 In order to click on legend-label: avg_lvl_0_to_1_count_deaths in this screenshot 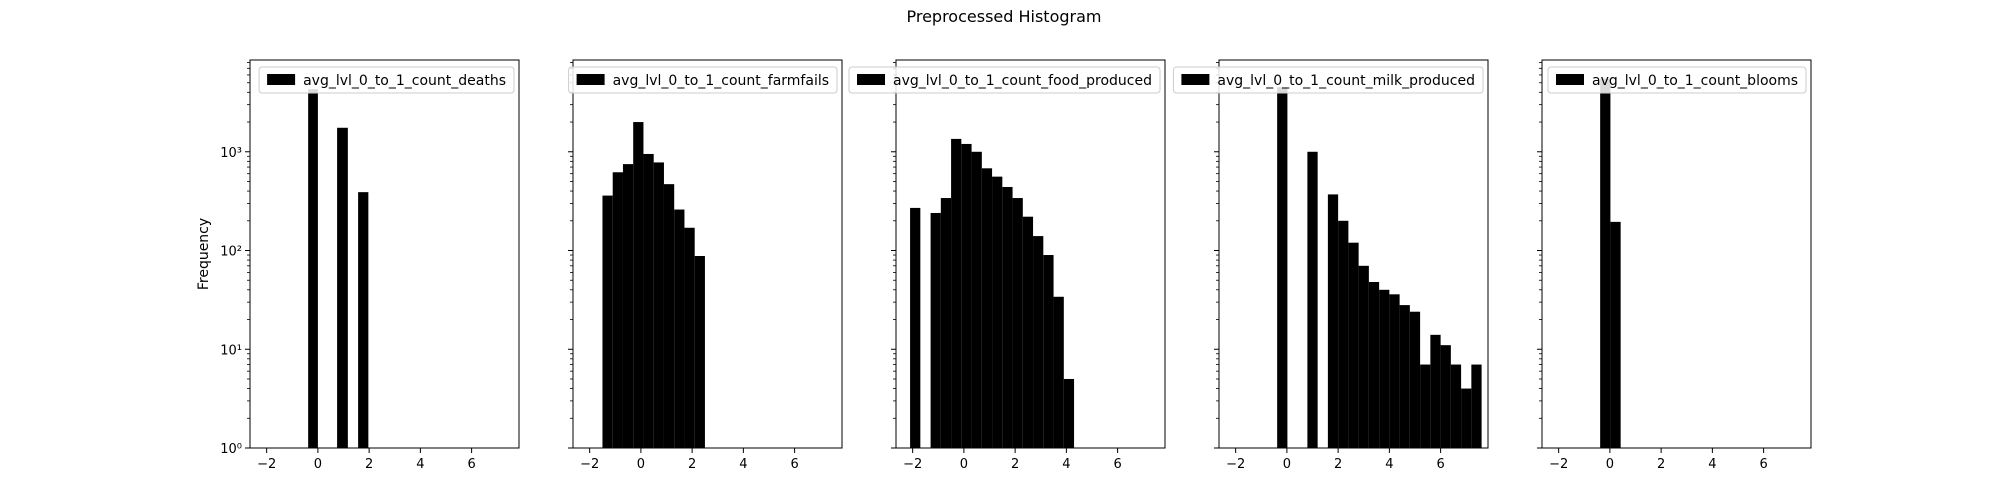, I will do `click(404, 81)`.